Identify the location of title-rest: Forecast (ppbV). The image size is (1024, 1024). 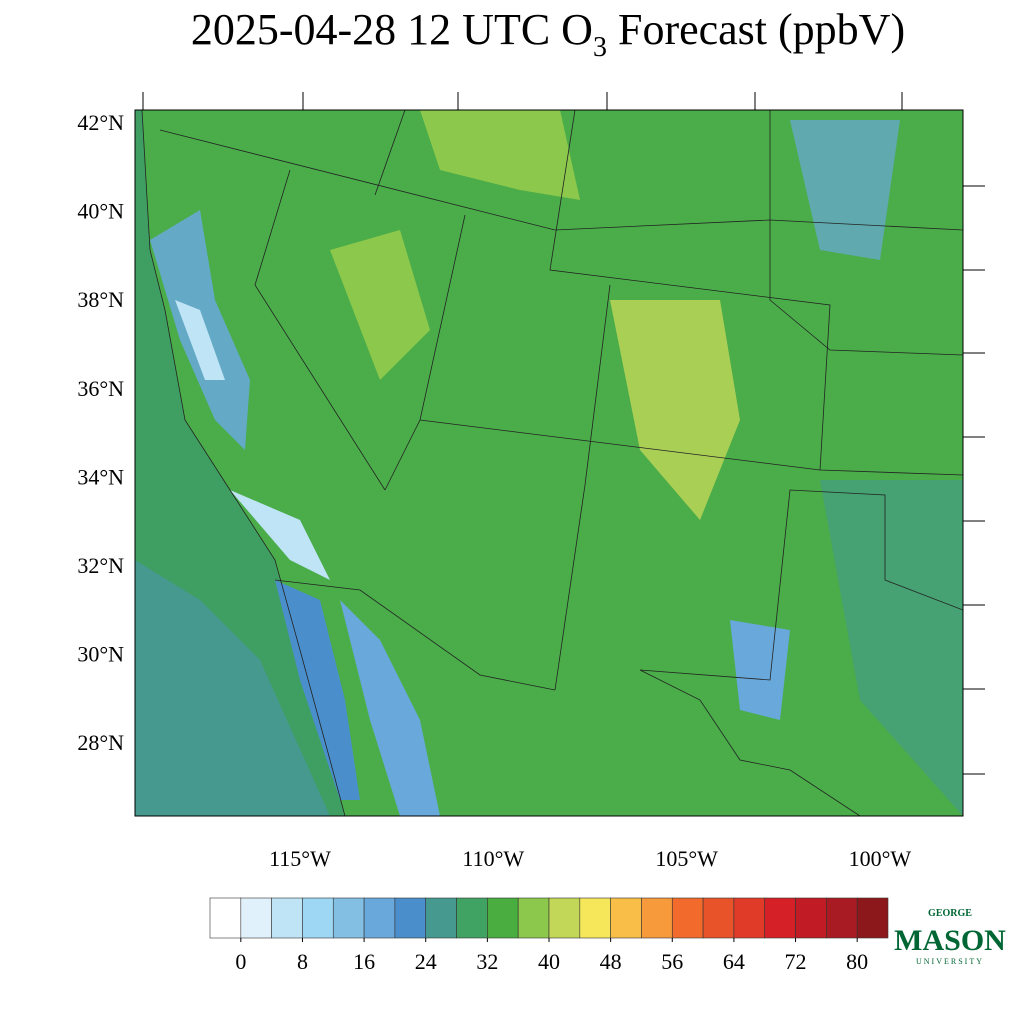
(756, 29).